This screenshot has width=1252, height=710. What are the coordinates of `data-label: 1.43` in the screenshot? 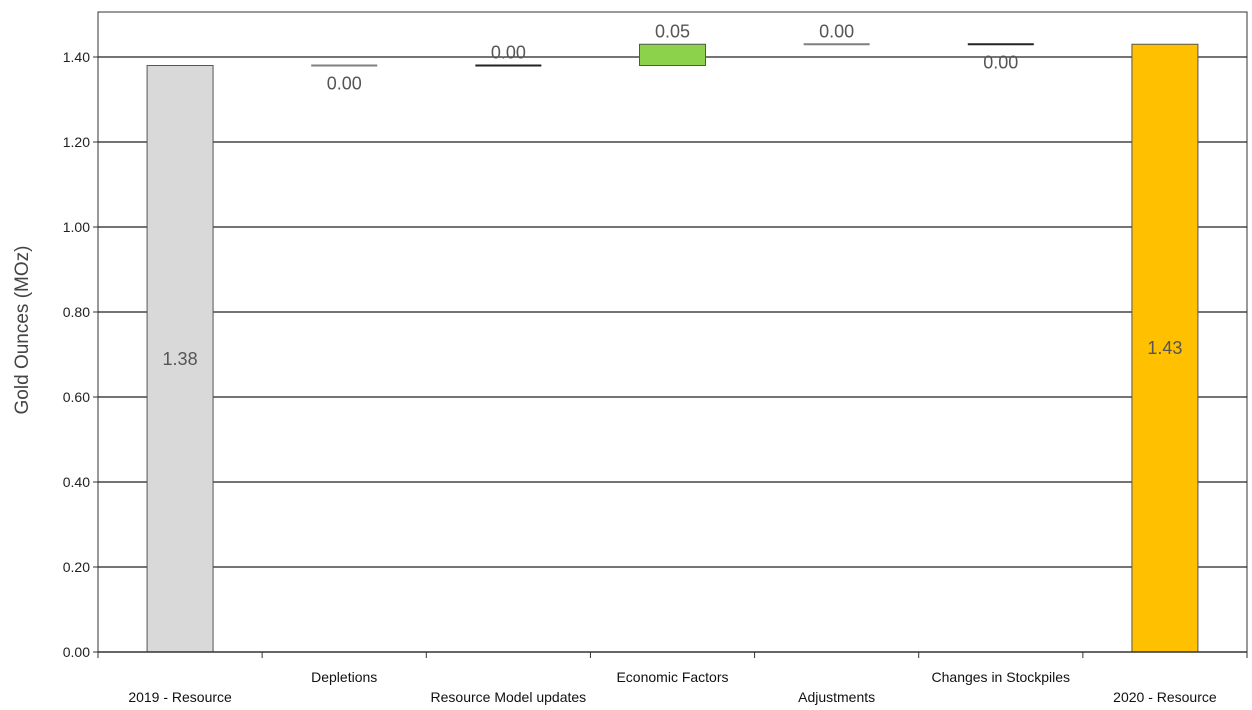 It's located at (1164, 348).